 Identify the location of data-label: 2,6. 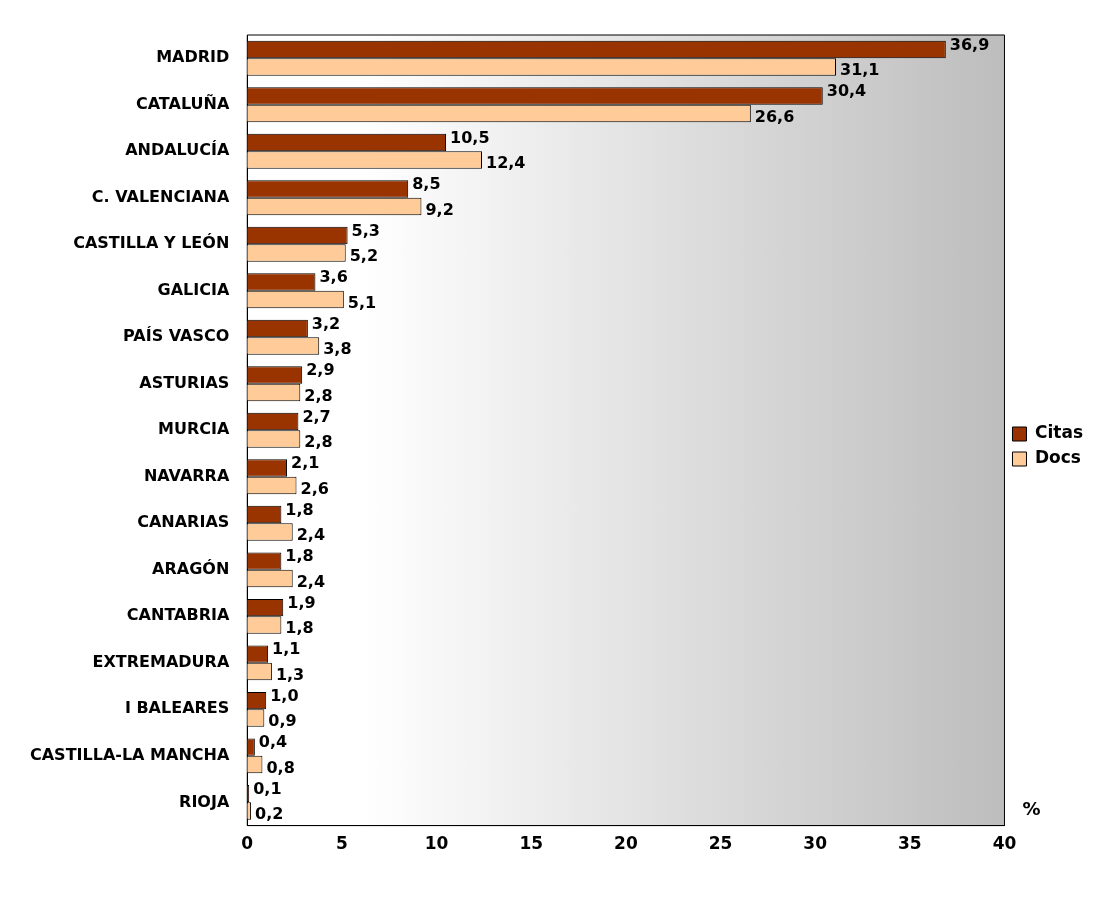
(314, 488).